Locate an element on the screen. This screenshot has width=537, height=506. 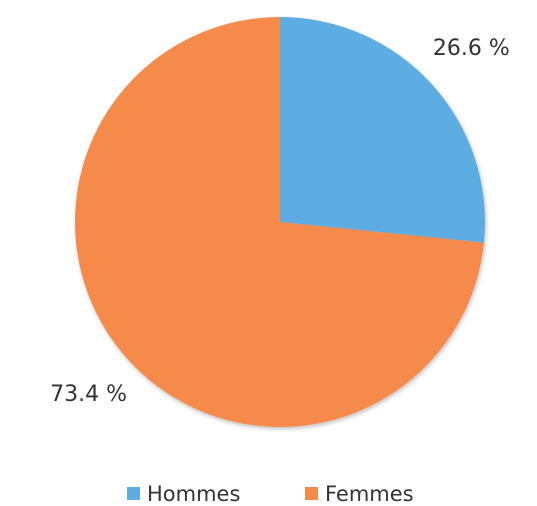
data-label: 26.6 % is located at coordinates (471, 48).